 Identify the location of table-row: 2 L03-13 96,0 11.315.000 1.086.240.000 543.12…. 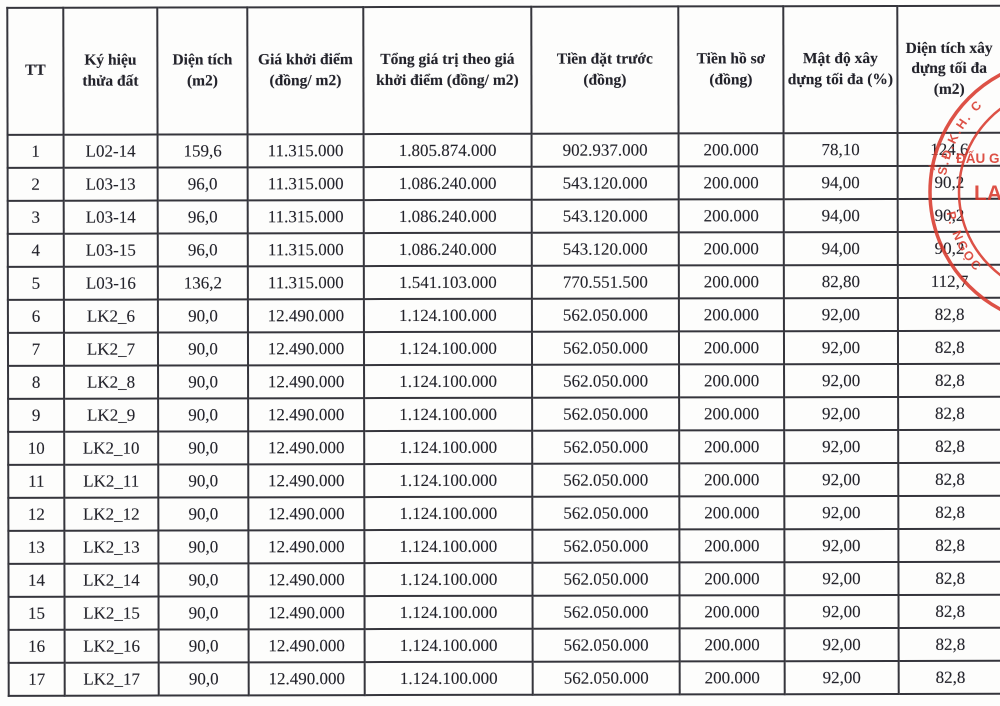
(503, 183).